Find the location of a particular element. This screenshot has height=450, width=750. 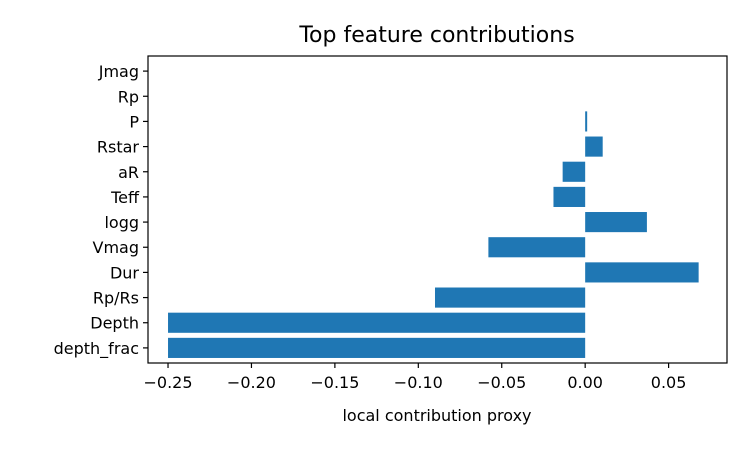

x-axis-label: local contribution proxy is located at coordinates (436, 415).